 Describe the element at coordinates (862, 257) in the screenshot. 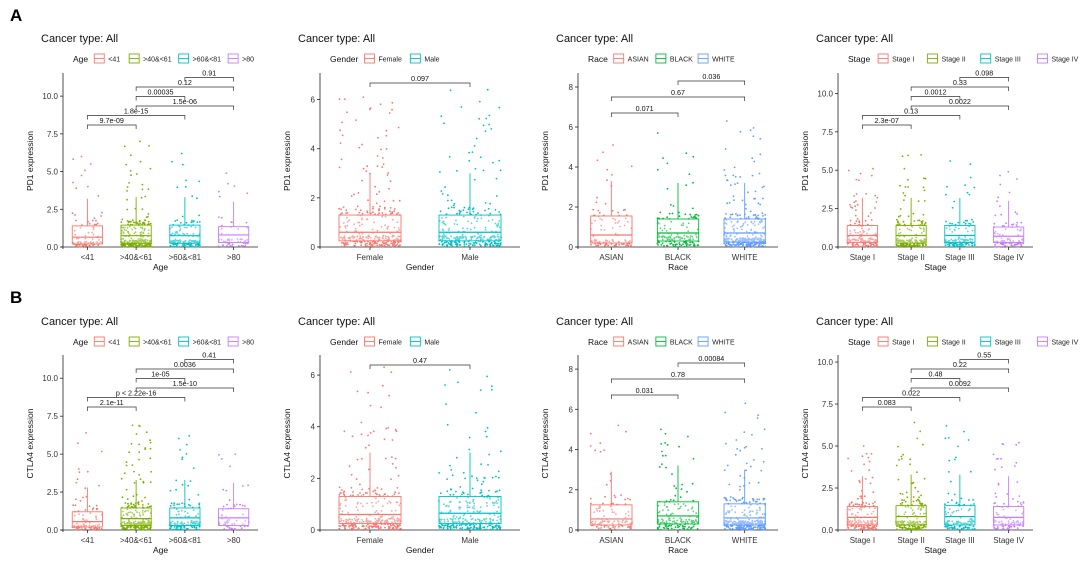

I see `x-tick-label: Stage I` at that location.